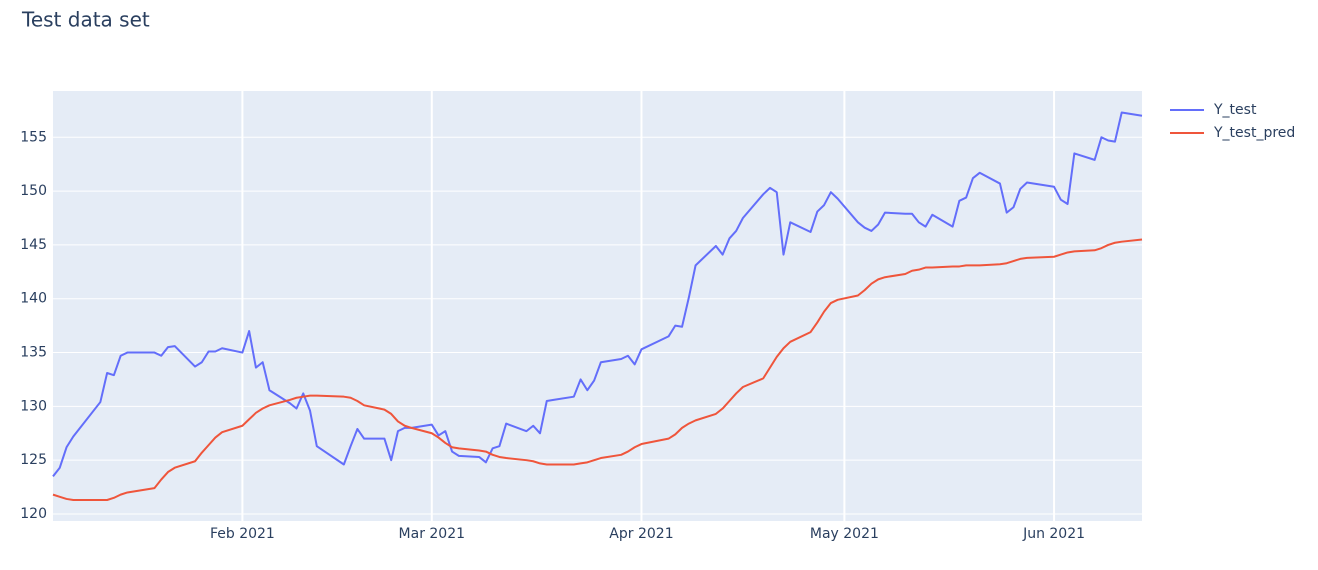 The image size is (1318, 570). Describe the element at coordinates (33, 191) in the screenshot. I see `y-tick-label: 150` at that location.